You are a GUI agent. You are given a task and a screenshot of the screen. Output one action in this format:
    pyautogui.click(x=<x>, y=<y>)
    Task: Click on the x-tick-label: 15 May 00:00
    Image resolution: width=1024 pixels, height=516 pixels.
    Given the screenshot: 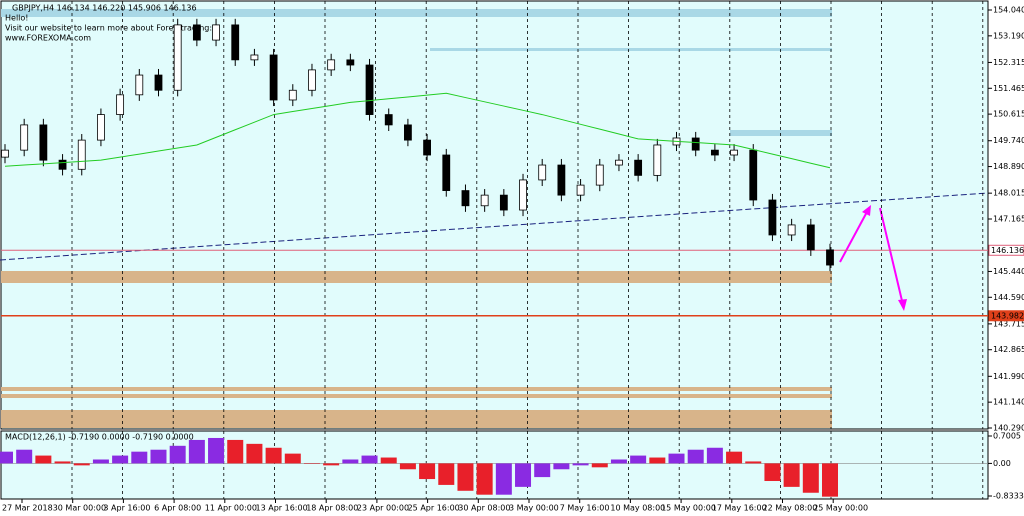 What is the action you would take?
    pyautogui.click(x=688, y=508)
    